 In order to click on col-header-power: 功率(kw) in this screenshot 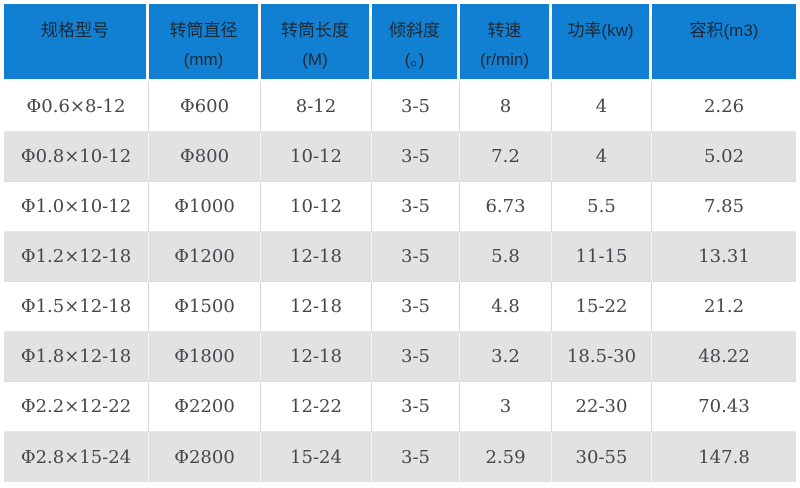, I will do `click(602, 43)`.